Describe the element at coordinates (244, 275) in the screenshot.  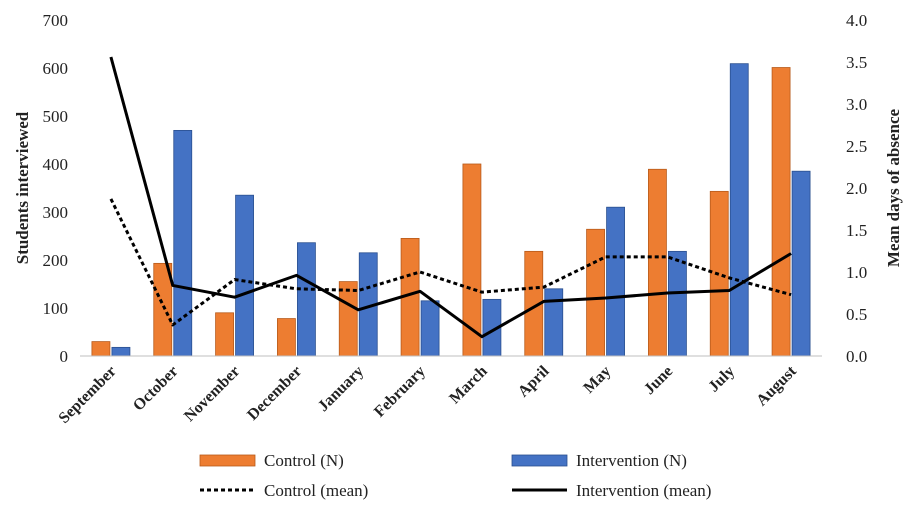
I see `intervention-bar-november` at that location.